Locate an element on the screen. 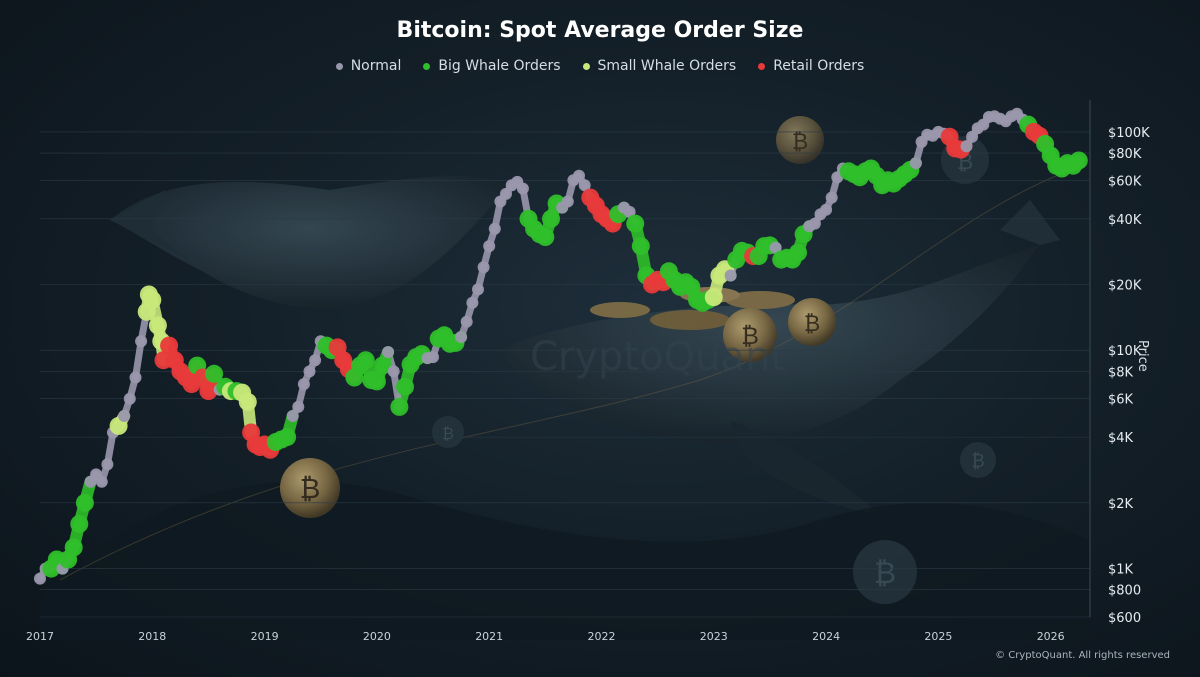 Image resolution: width=1200 pixels, height=677 pixels. data-segment is located at coordinates (138, 359).